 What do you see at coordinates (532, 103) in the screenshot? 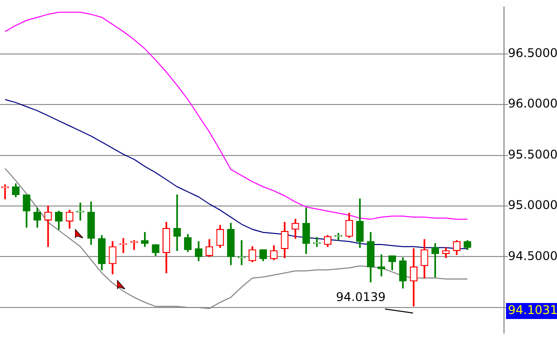
I see `y-tick-label: 96.0000` at bounding box center [532, 103].